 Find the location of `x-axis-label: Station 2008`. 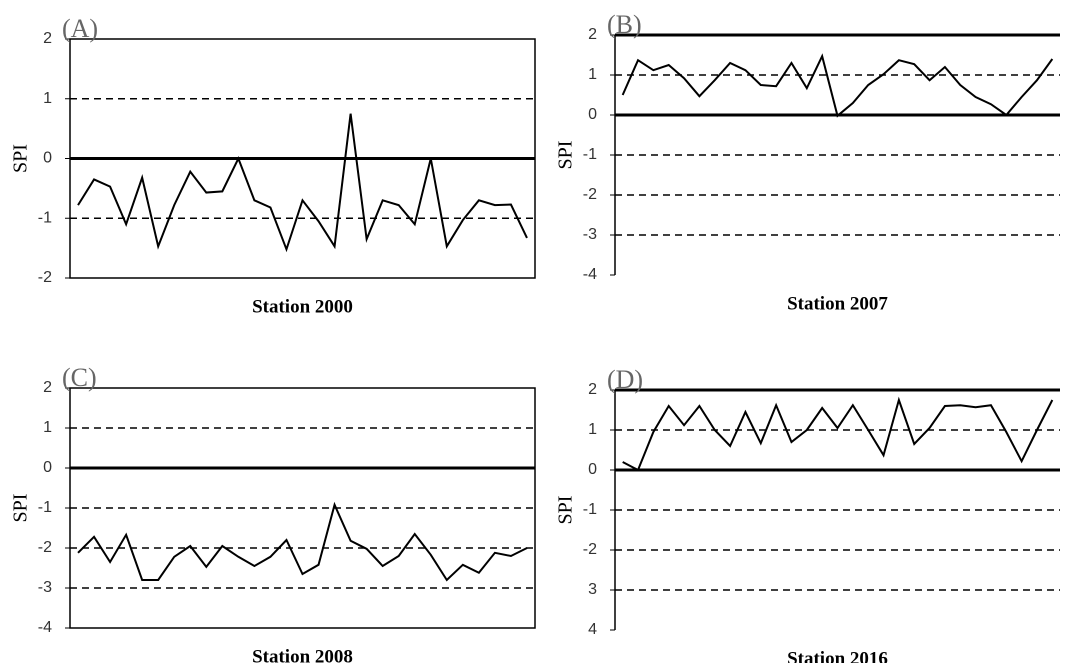

x-axis-label: Station 2008 is located at coordinates (302, 654).